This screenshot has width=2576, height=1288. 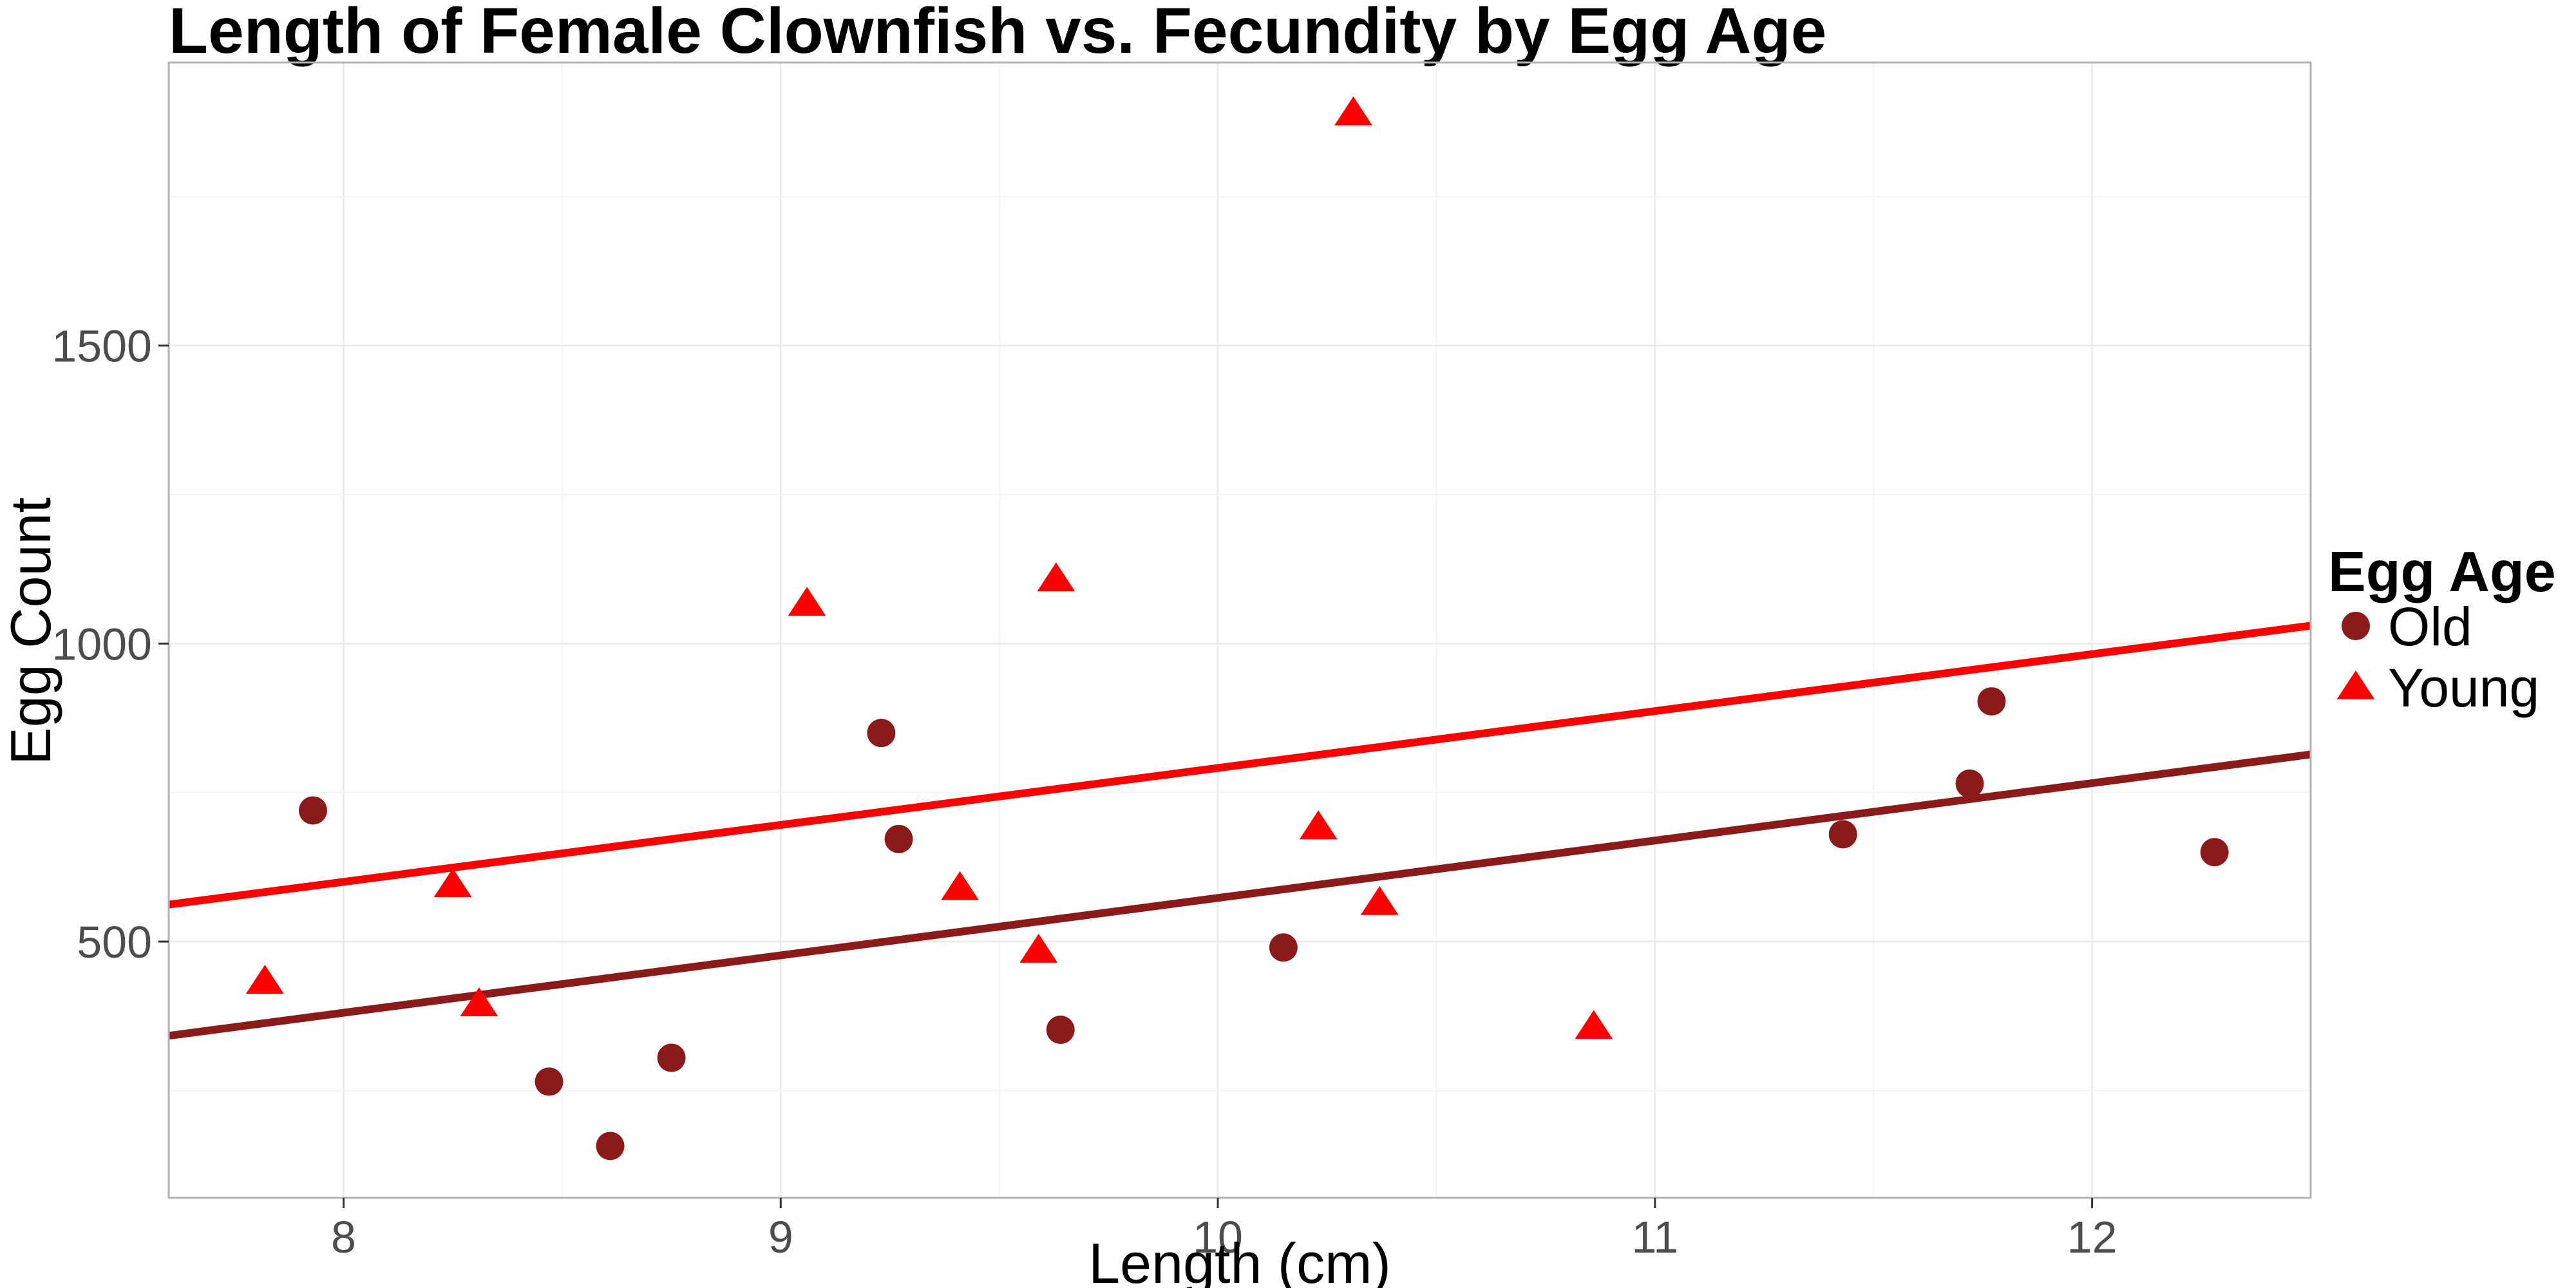 What do you see at coordinates (1655, 1237) in the screenshot?
I see `x-tick-label: 11` at bounding box center [1655, 1237].